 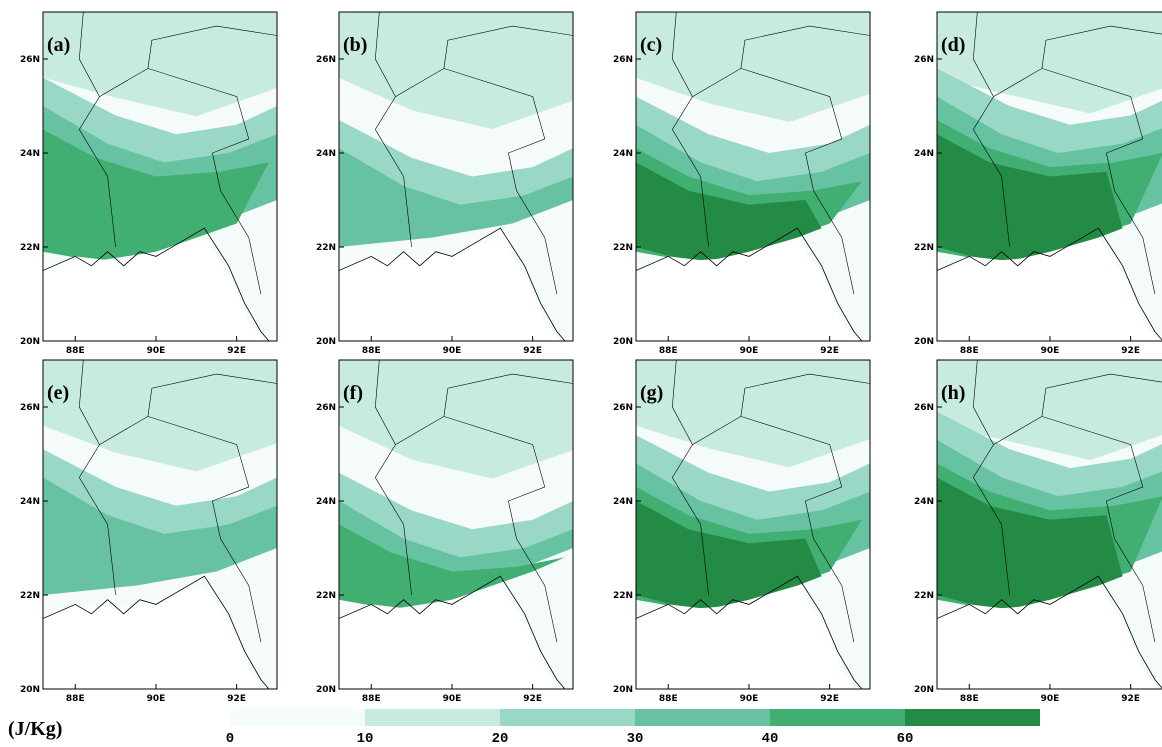 What do you see at coordinates (230, 739) in the screenshot?
I see `colorbar-label: 0` at bounding box center [230, 739].